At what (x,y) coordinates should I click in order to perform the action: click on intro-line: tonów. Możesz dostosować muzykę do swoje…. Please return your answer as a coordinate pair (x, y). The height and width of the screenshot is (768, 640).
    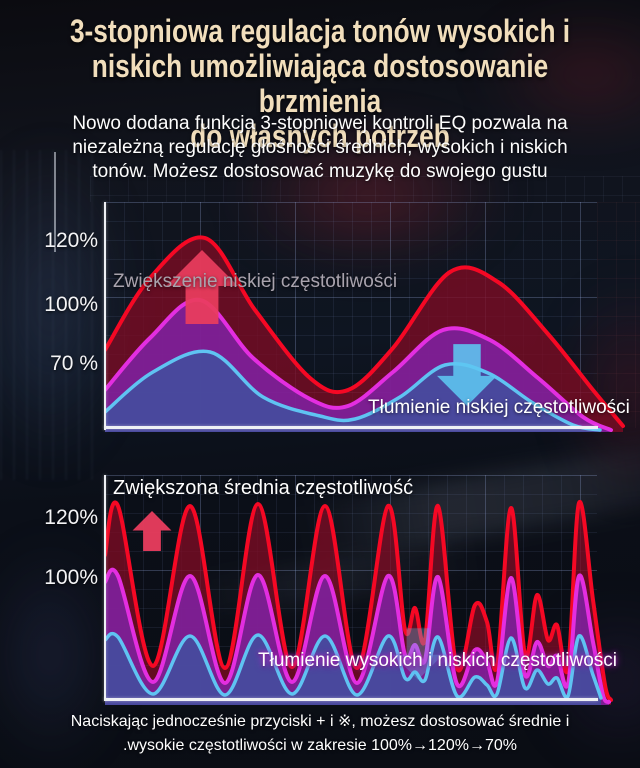
    Looking at the image, I should click on (320, 171).